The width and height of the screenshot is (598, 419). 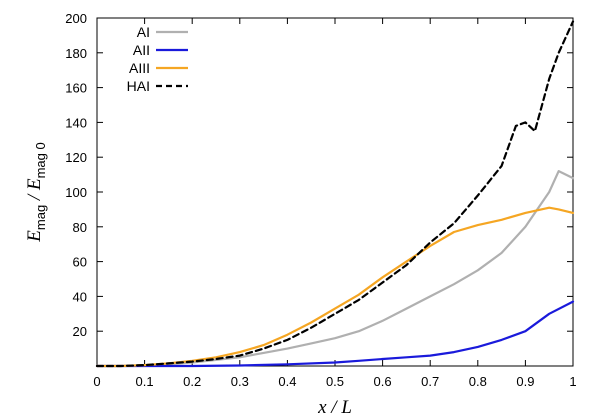 I want to click on y-tick-label: 40, so click(x=80, y=296).